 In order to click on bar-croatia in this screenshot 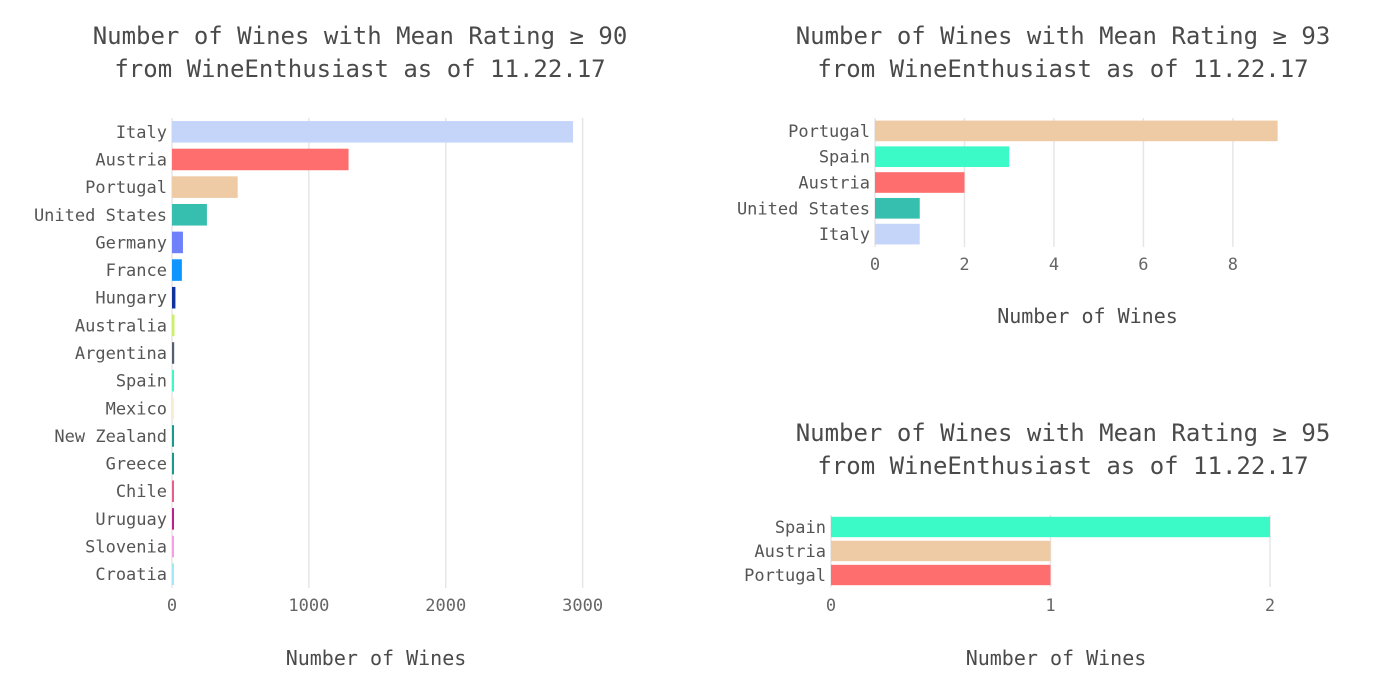, I will do `click(173, 574)`.